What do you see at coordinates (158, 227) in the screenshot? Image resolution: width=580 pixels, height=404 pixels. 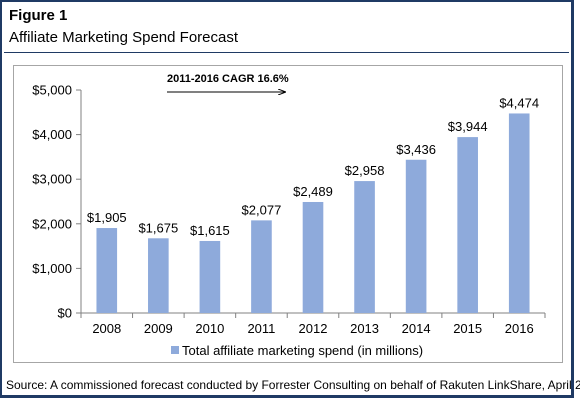 I see `data-label: $1,675` at bounding box center [158, 227].